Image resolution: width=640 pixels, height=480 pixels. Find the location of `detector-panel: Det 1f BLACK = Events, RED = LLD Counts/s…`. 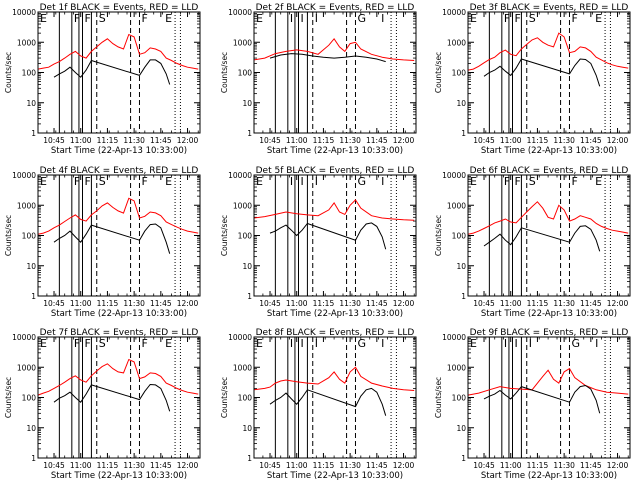

detector-panel: Det 1f BLACK = Events, RED = LLD Counts/s… is located at coordinates (102, 79).